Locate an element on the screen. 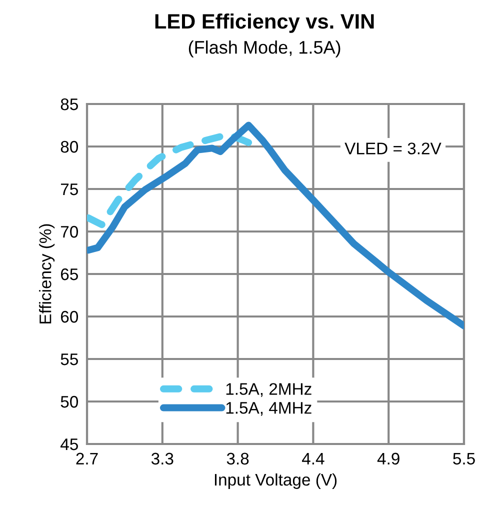 Image resolution: width=481 pixels, height=515 pixels. y-tick-label: 55 is located at coordinates (69, 360).